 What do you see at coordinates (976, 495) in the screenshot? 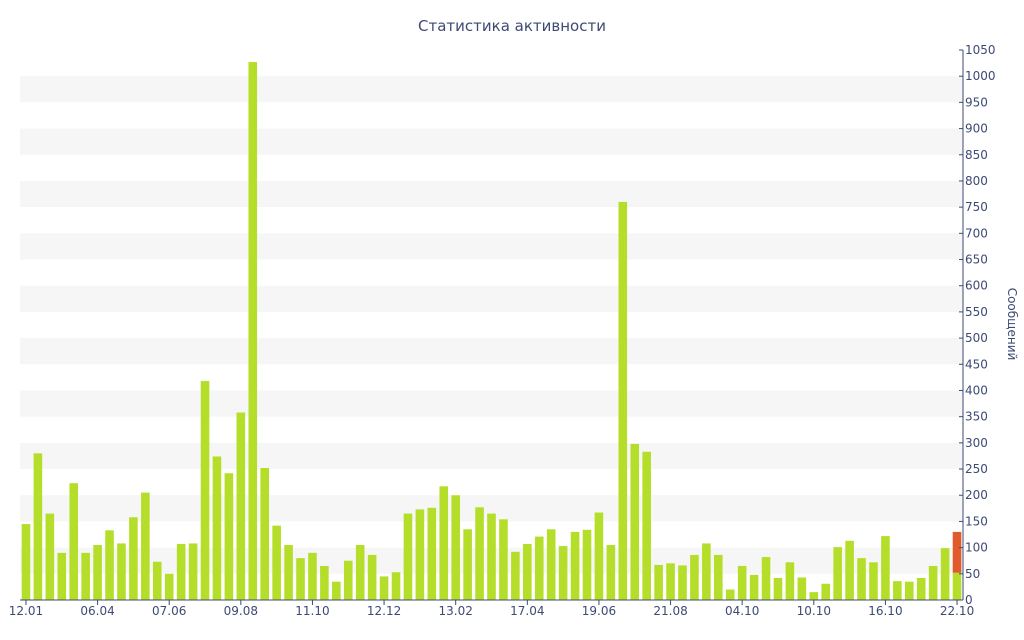
I see `y-tick-label: 200` at bounding box center [976, 495].